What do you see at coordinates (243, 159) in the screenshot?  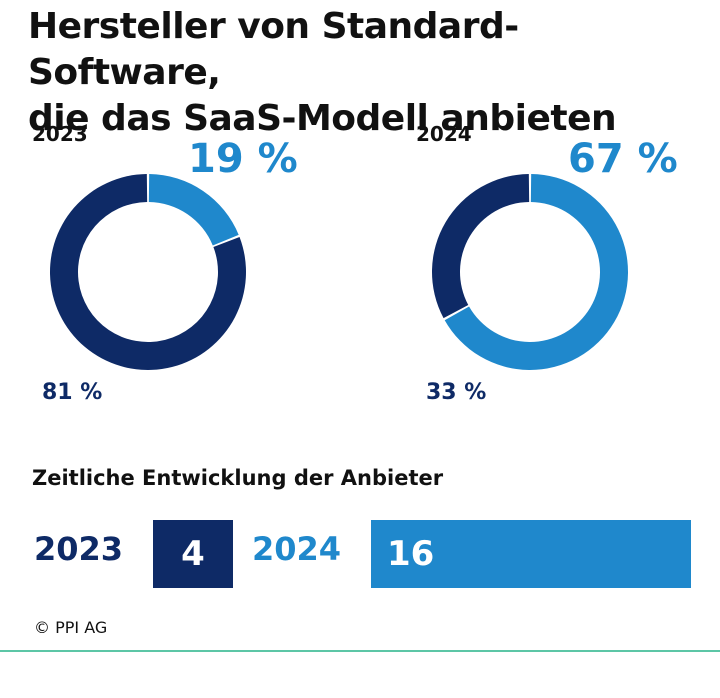 I see `donut-2023-saas-value: 19 %` at bounding box center [243, 159].